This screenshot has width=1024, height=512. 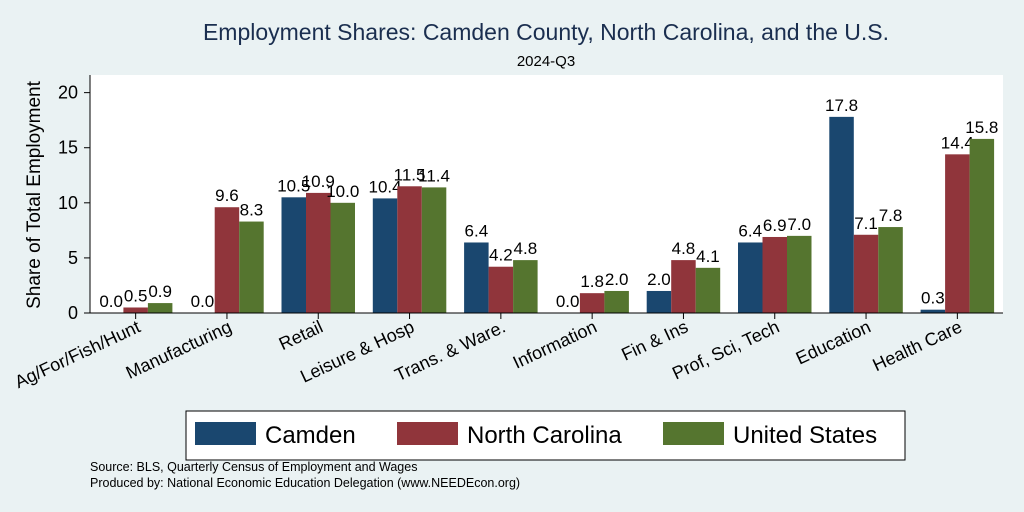 I want to click on data-label: 11.4, so click(x=434, y=175).